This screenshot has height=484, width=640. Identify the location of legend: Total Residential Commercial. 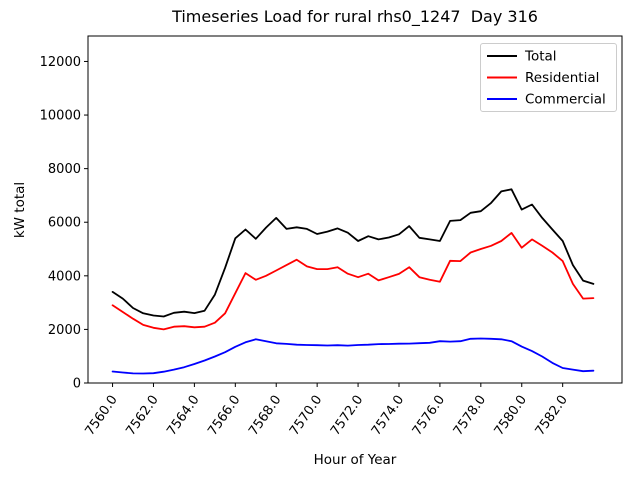
(548, 77).